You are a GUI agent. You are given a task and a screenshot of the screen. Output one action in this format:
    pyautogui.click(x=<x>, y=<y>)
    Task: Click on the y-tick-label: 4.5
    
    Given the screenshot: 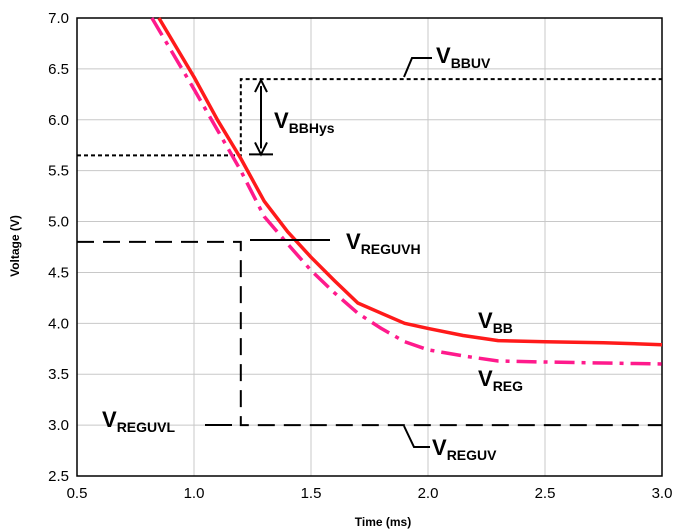 What is the action you would take?
    pyautogui.click(x=58, y=272)
    